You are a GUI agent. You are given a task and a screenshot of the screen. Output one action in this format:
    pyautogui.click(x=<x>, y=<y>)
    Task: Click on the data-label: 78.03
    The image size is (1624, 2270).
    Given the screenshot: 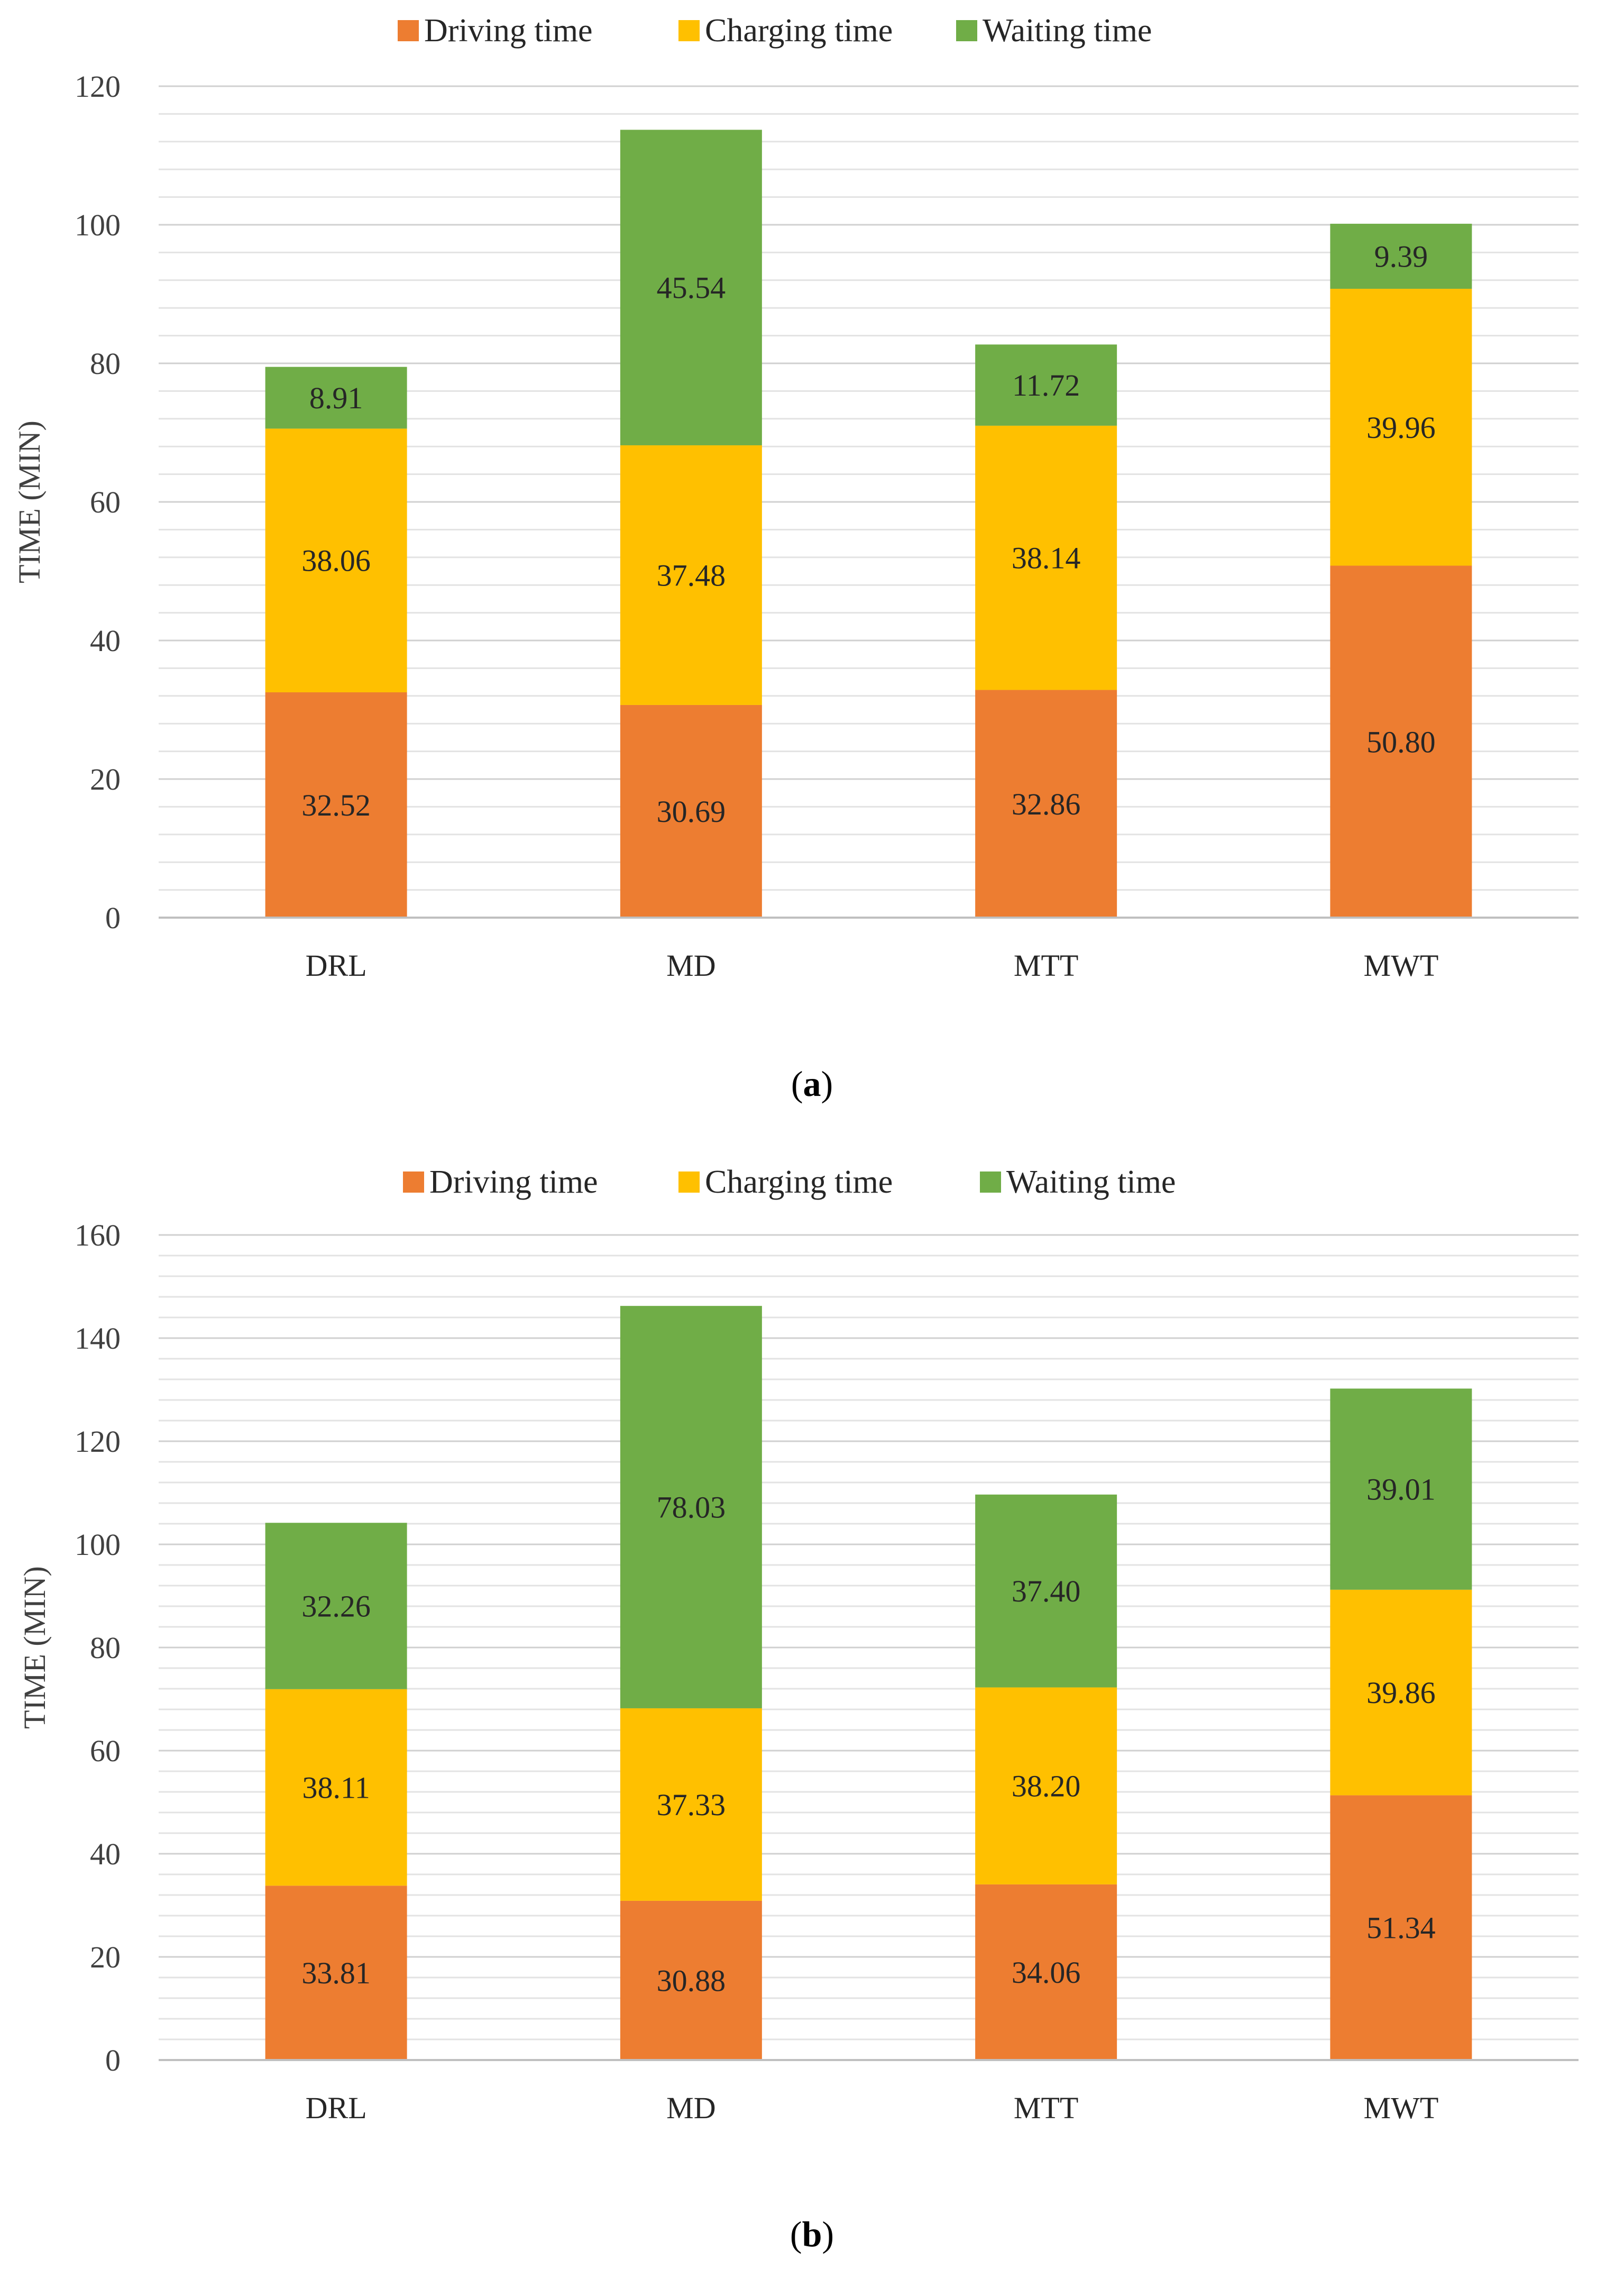 What is the action you would take?
    pyautogui.click(x=691, y=1507)
    